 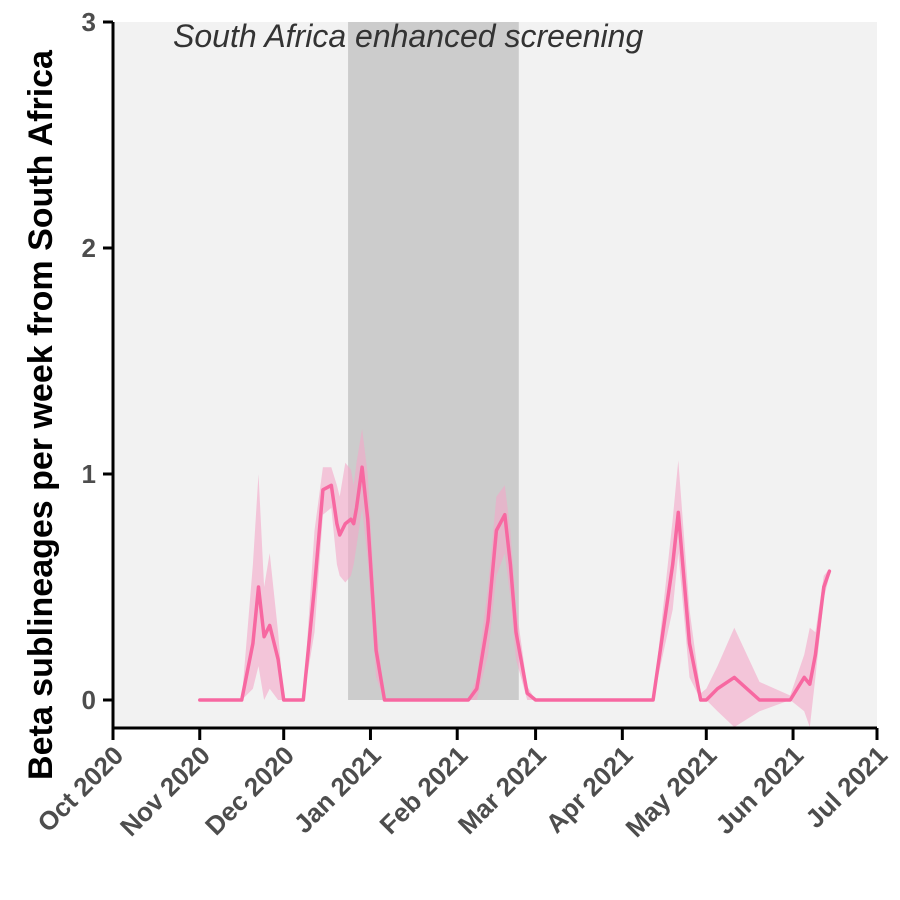 I want to click on x-tick-label: Jan 2021, so click(x=337, y=789).